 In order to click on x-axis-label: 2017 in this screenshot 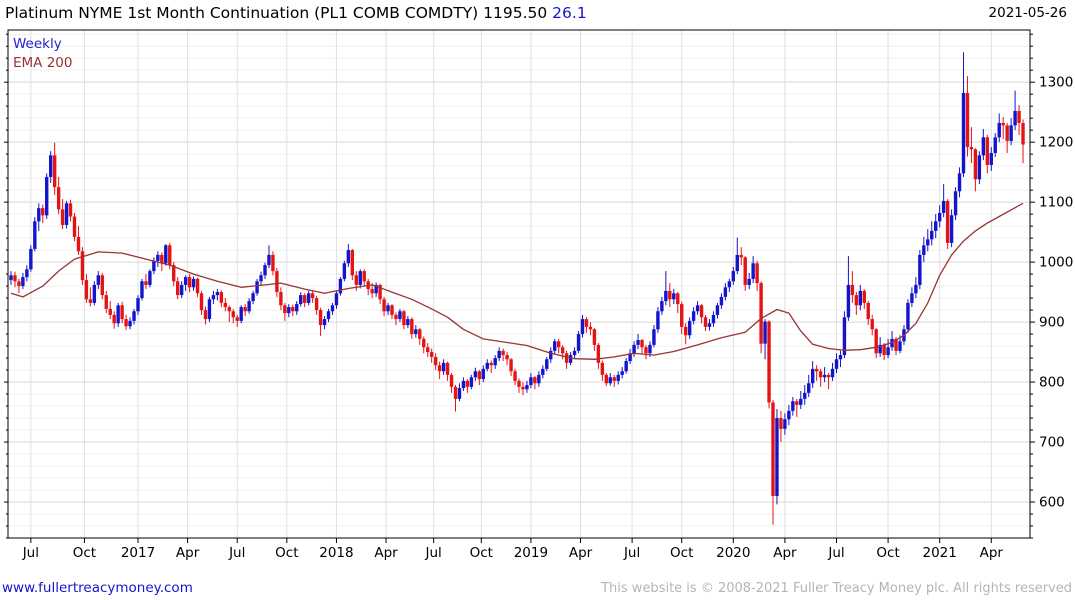, I will do `click(138, 553)`.